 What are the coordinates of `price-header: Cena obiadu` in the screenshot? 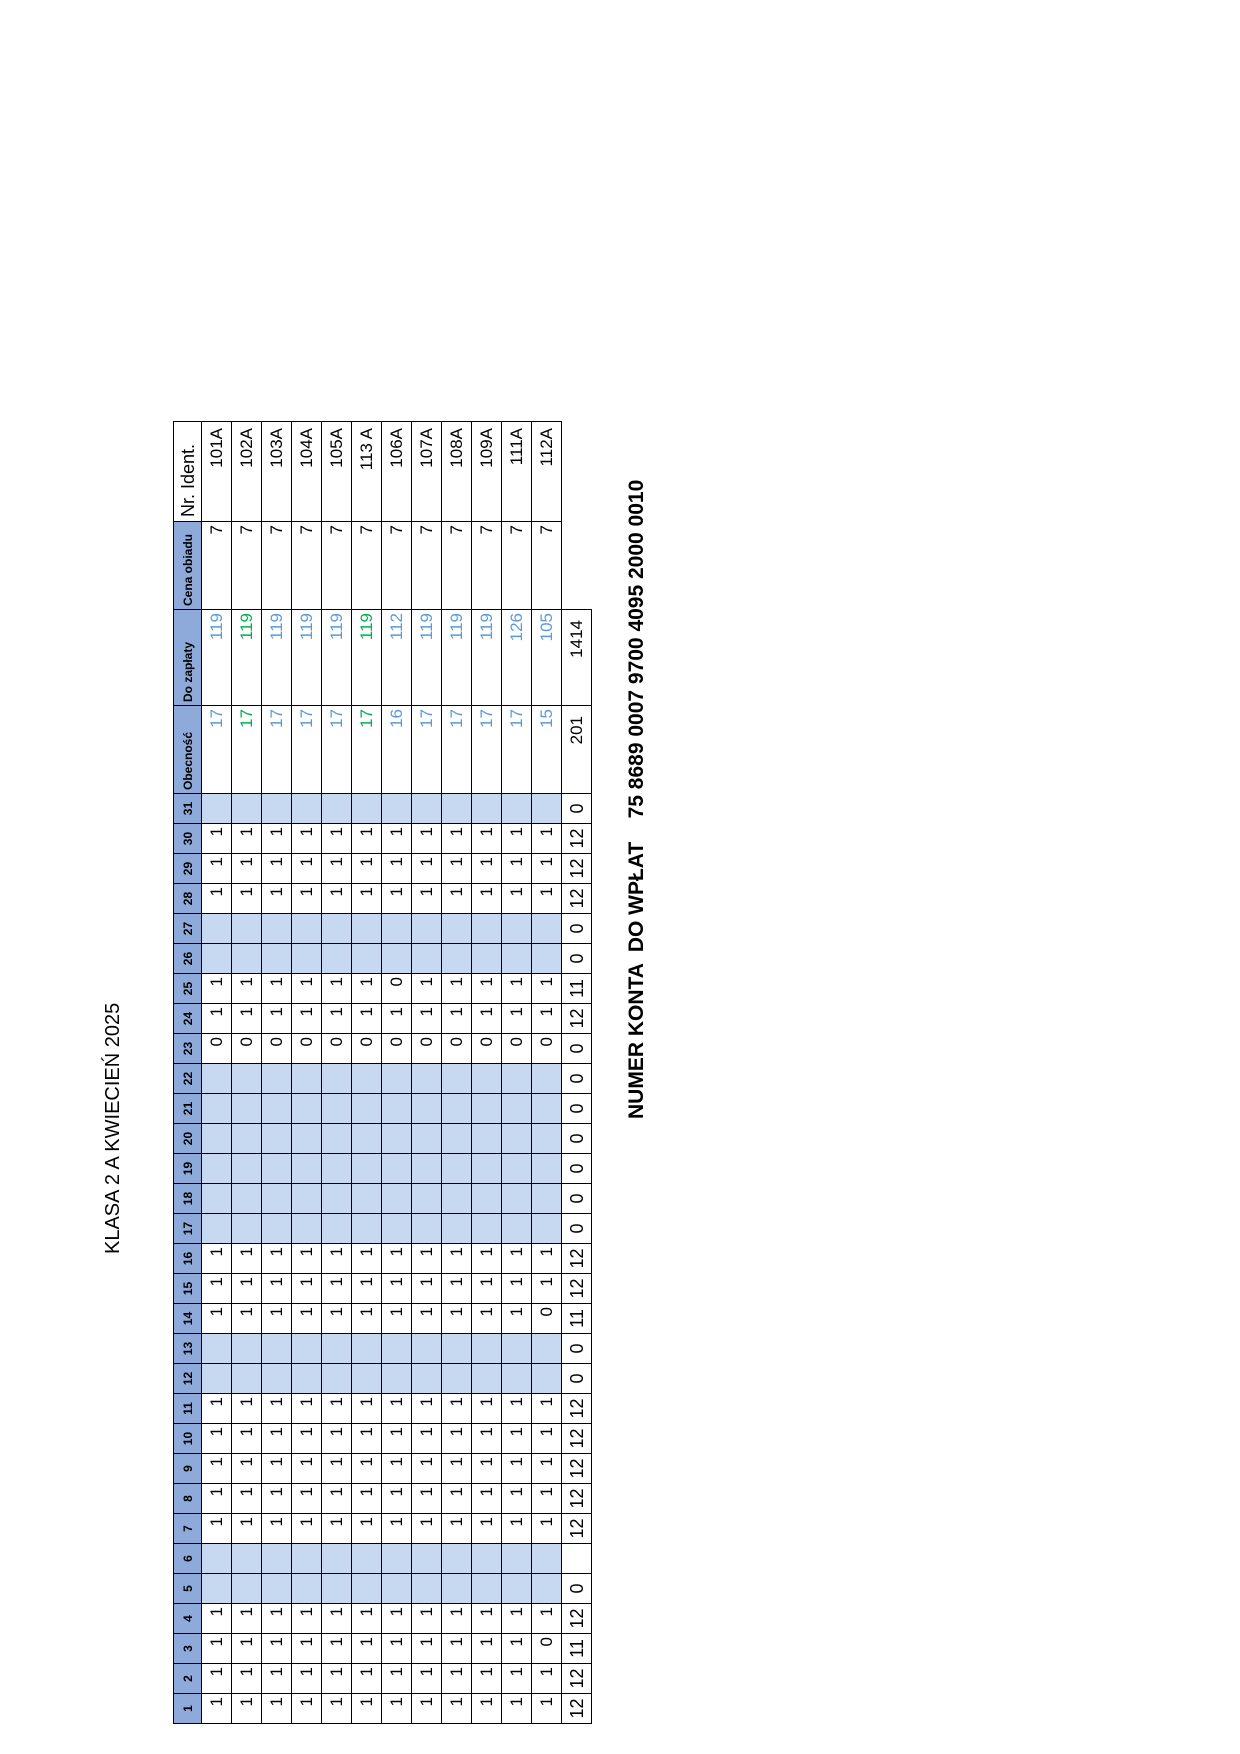 It's located at (187, 565).